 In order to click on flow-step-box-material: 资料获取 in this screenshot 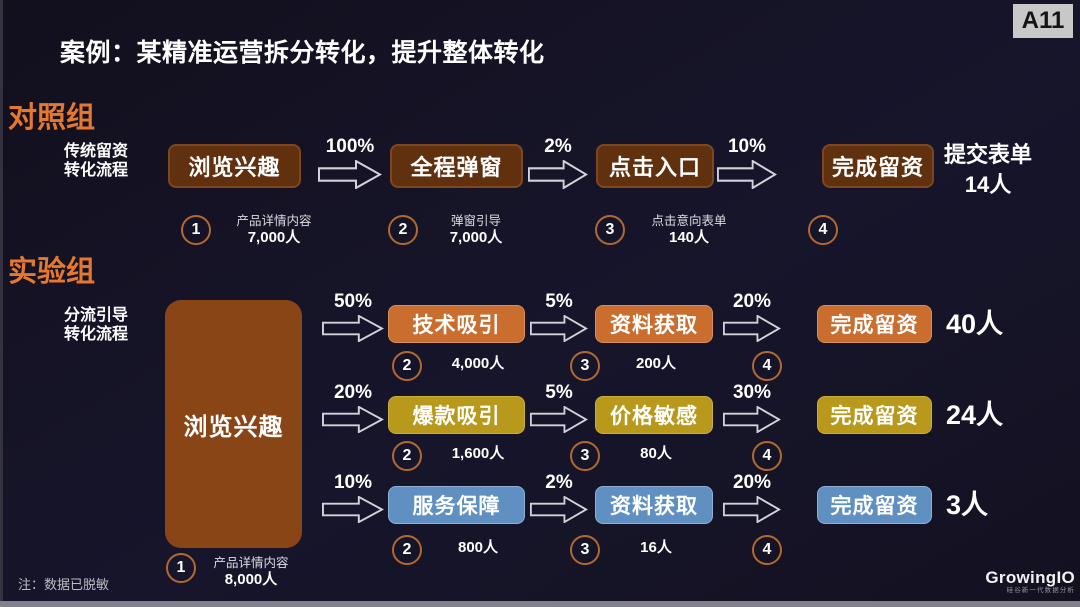, I will do `click(654, 324)`.